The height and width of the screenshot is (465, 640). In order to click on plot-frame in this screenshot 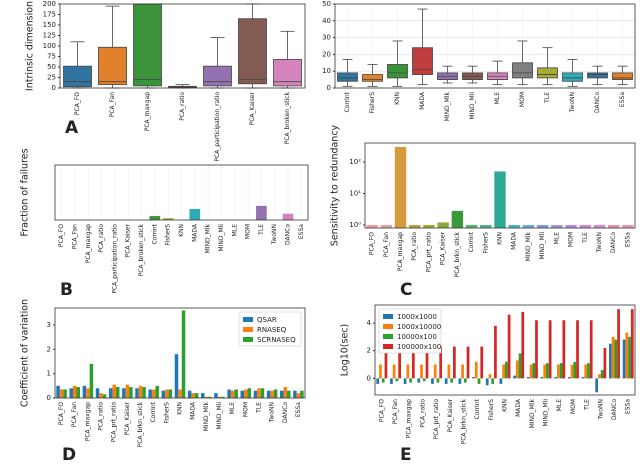, I will do `click(181, 192)`.